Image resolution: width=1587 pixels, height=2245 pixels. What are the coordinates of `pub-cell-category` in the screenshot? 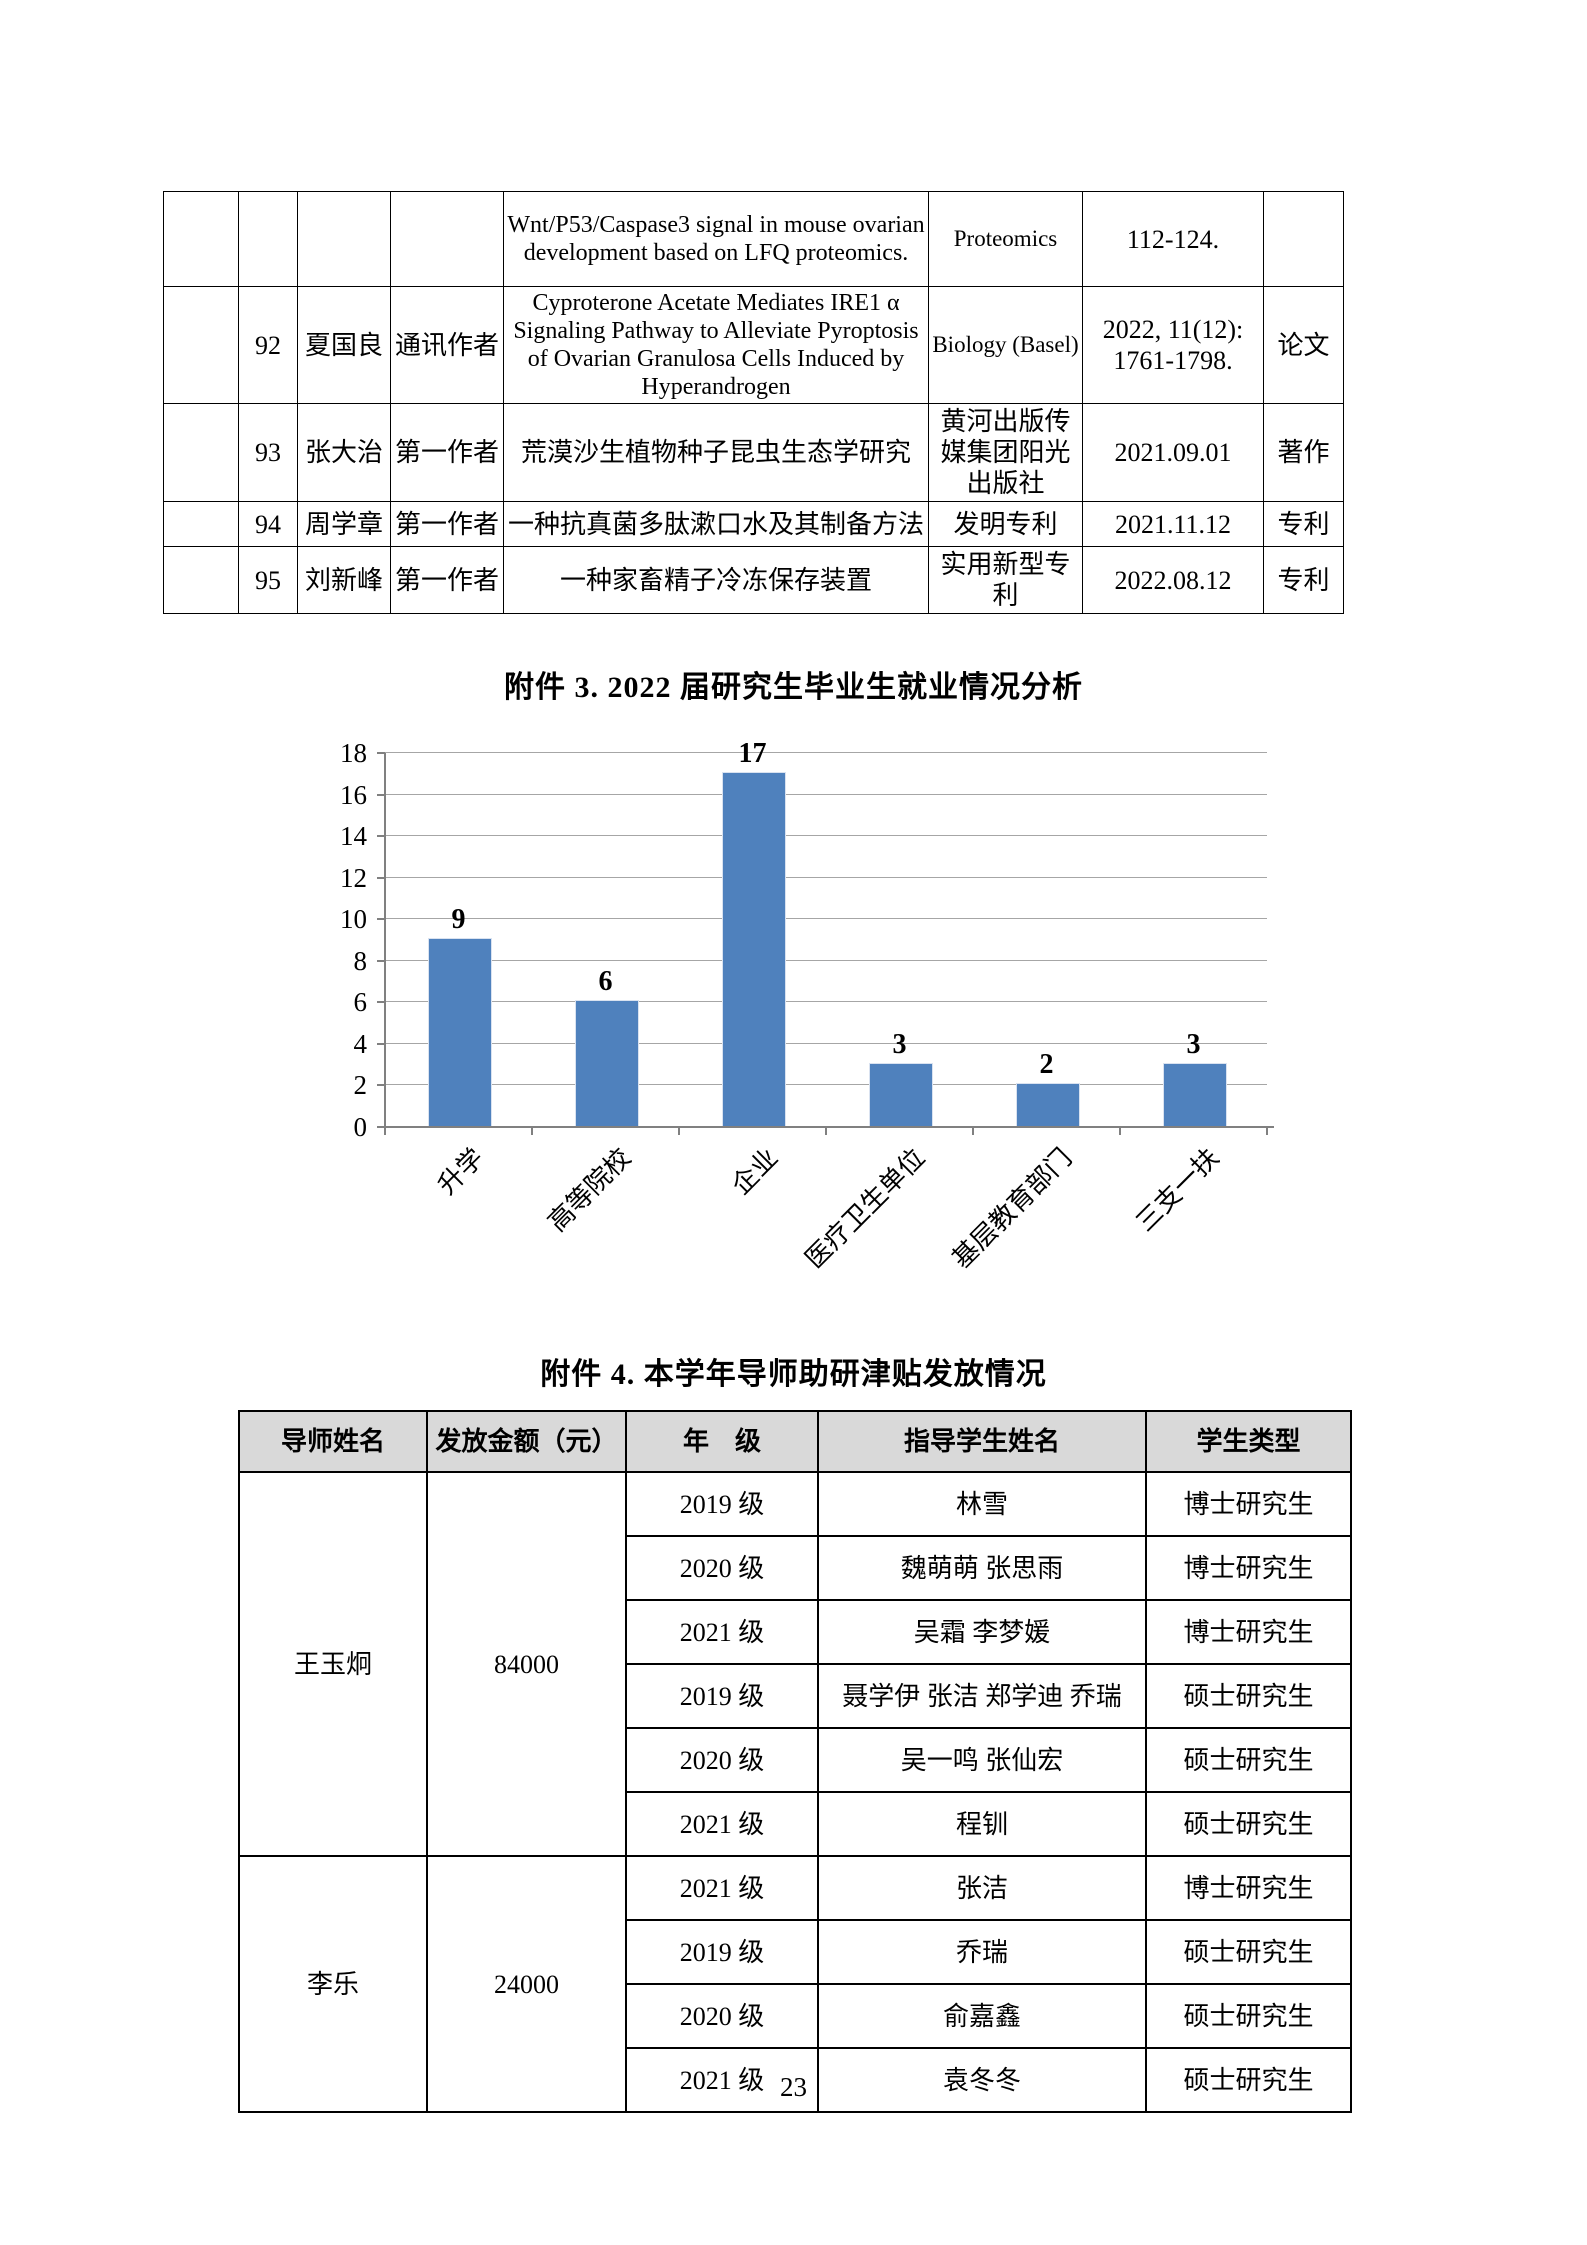 It's located at (1303, 239).